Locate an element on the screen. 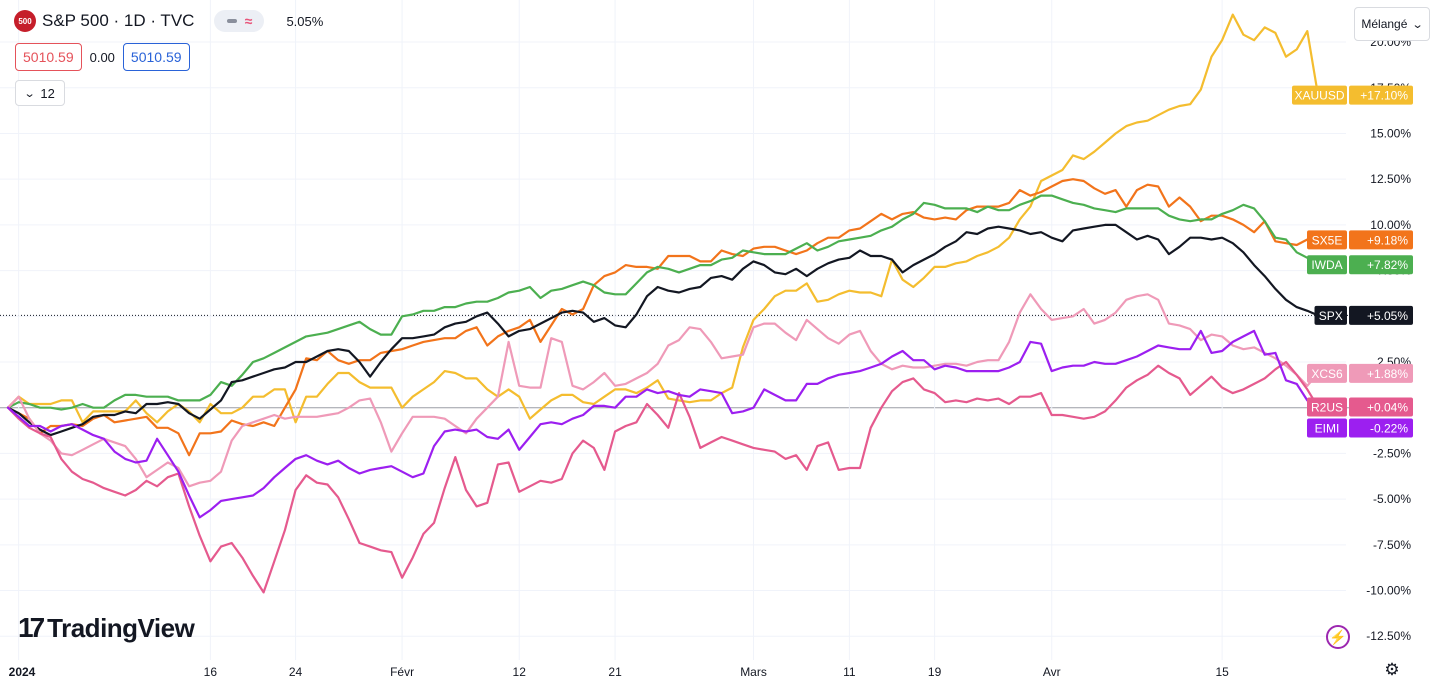  x-tick-label: 15 is located at coordinates (1222, 672).